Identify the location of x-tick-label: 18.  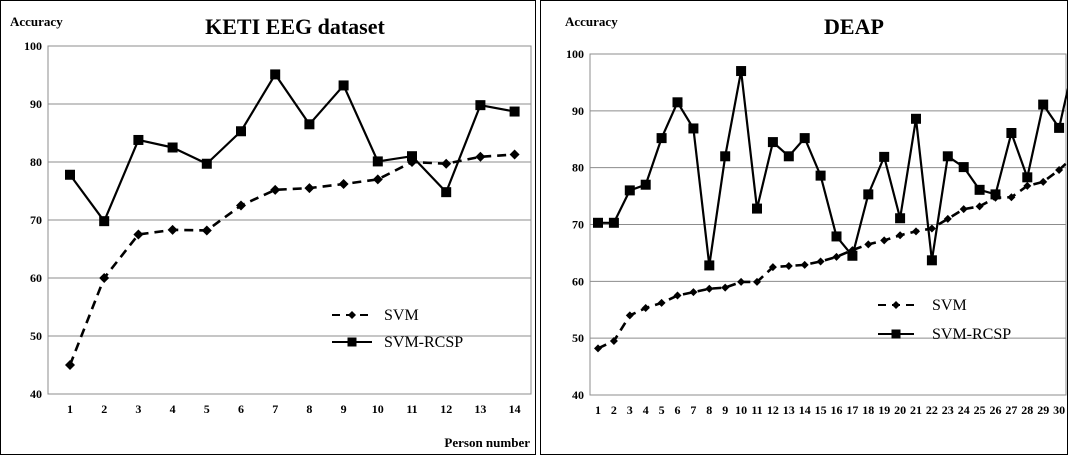
(868, 410).